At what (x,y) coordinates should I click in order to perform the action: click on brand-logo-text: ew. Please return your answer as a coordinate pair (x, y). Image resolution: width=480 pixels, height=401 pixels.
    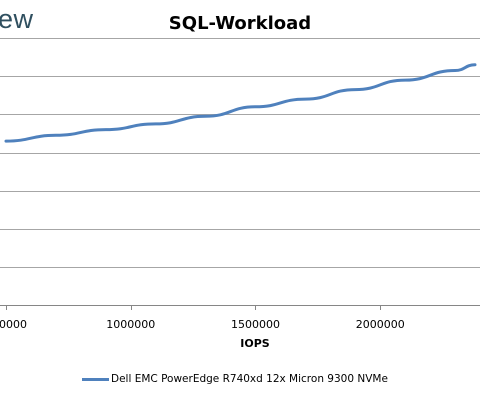
    Looking at the image, I should click on (17, 19).